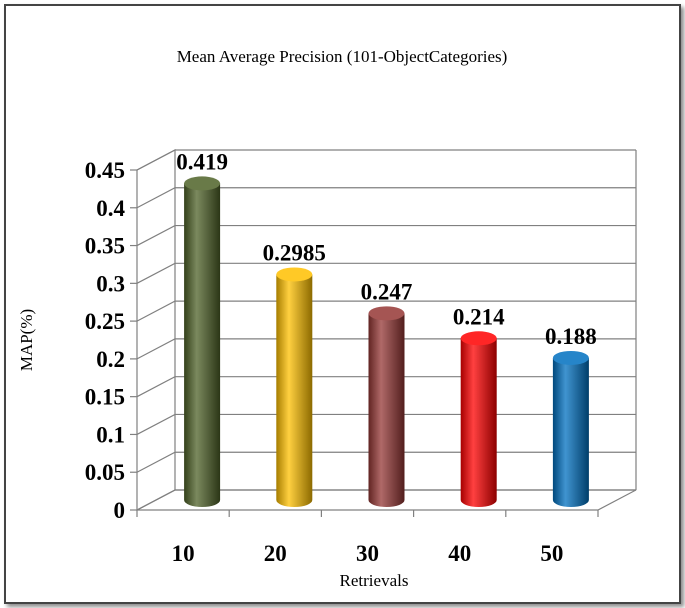 This screenshot has height=608, width=685. I want to click on y-tick-label: 0.1, so click(110, 434).